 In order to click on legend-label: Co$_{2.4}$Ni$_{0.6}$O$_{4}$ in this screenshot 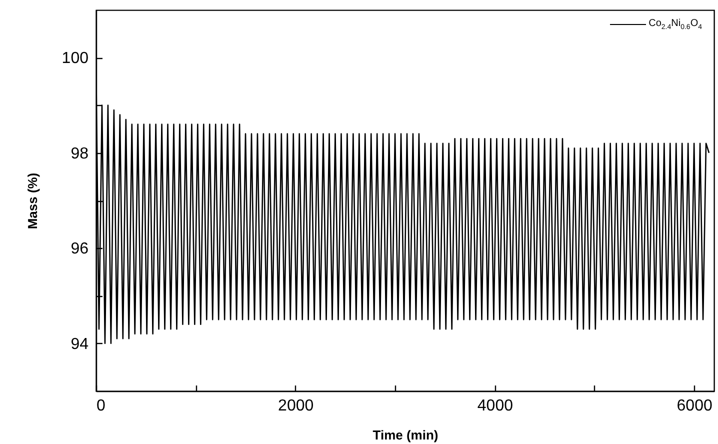, I will do `click(675, 24)`.